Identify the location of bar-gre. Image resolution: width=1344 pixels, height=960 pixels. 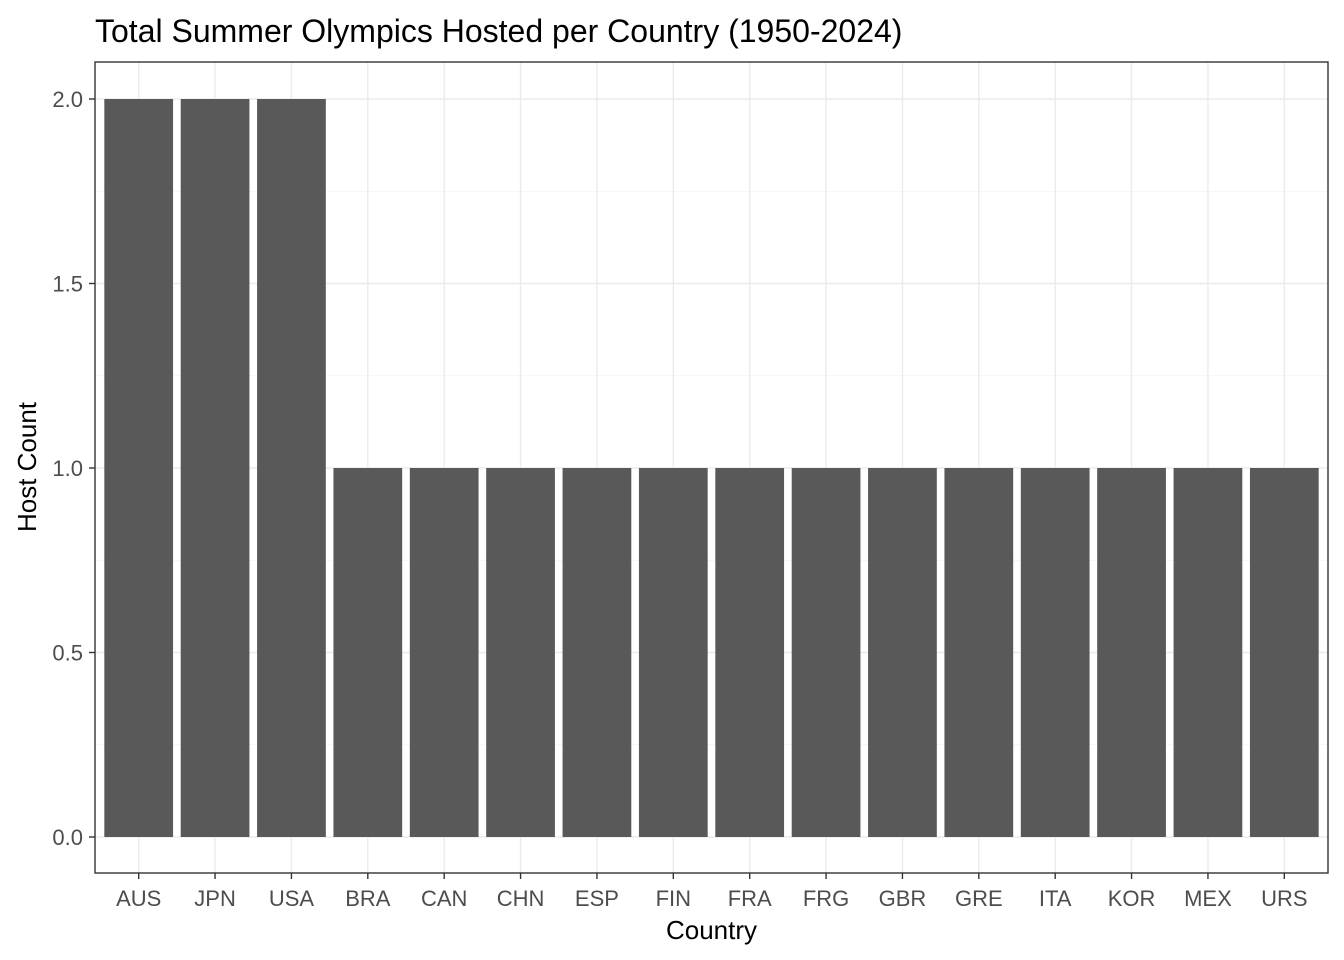
(979, 652).